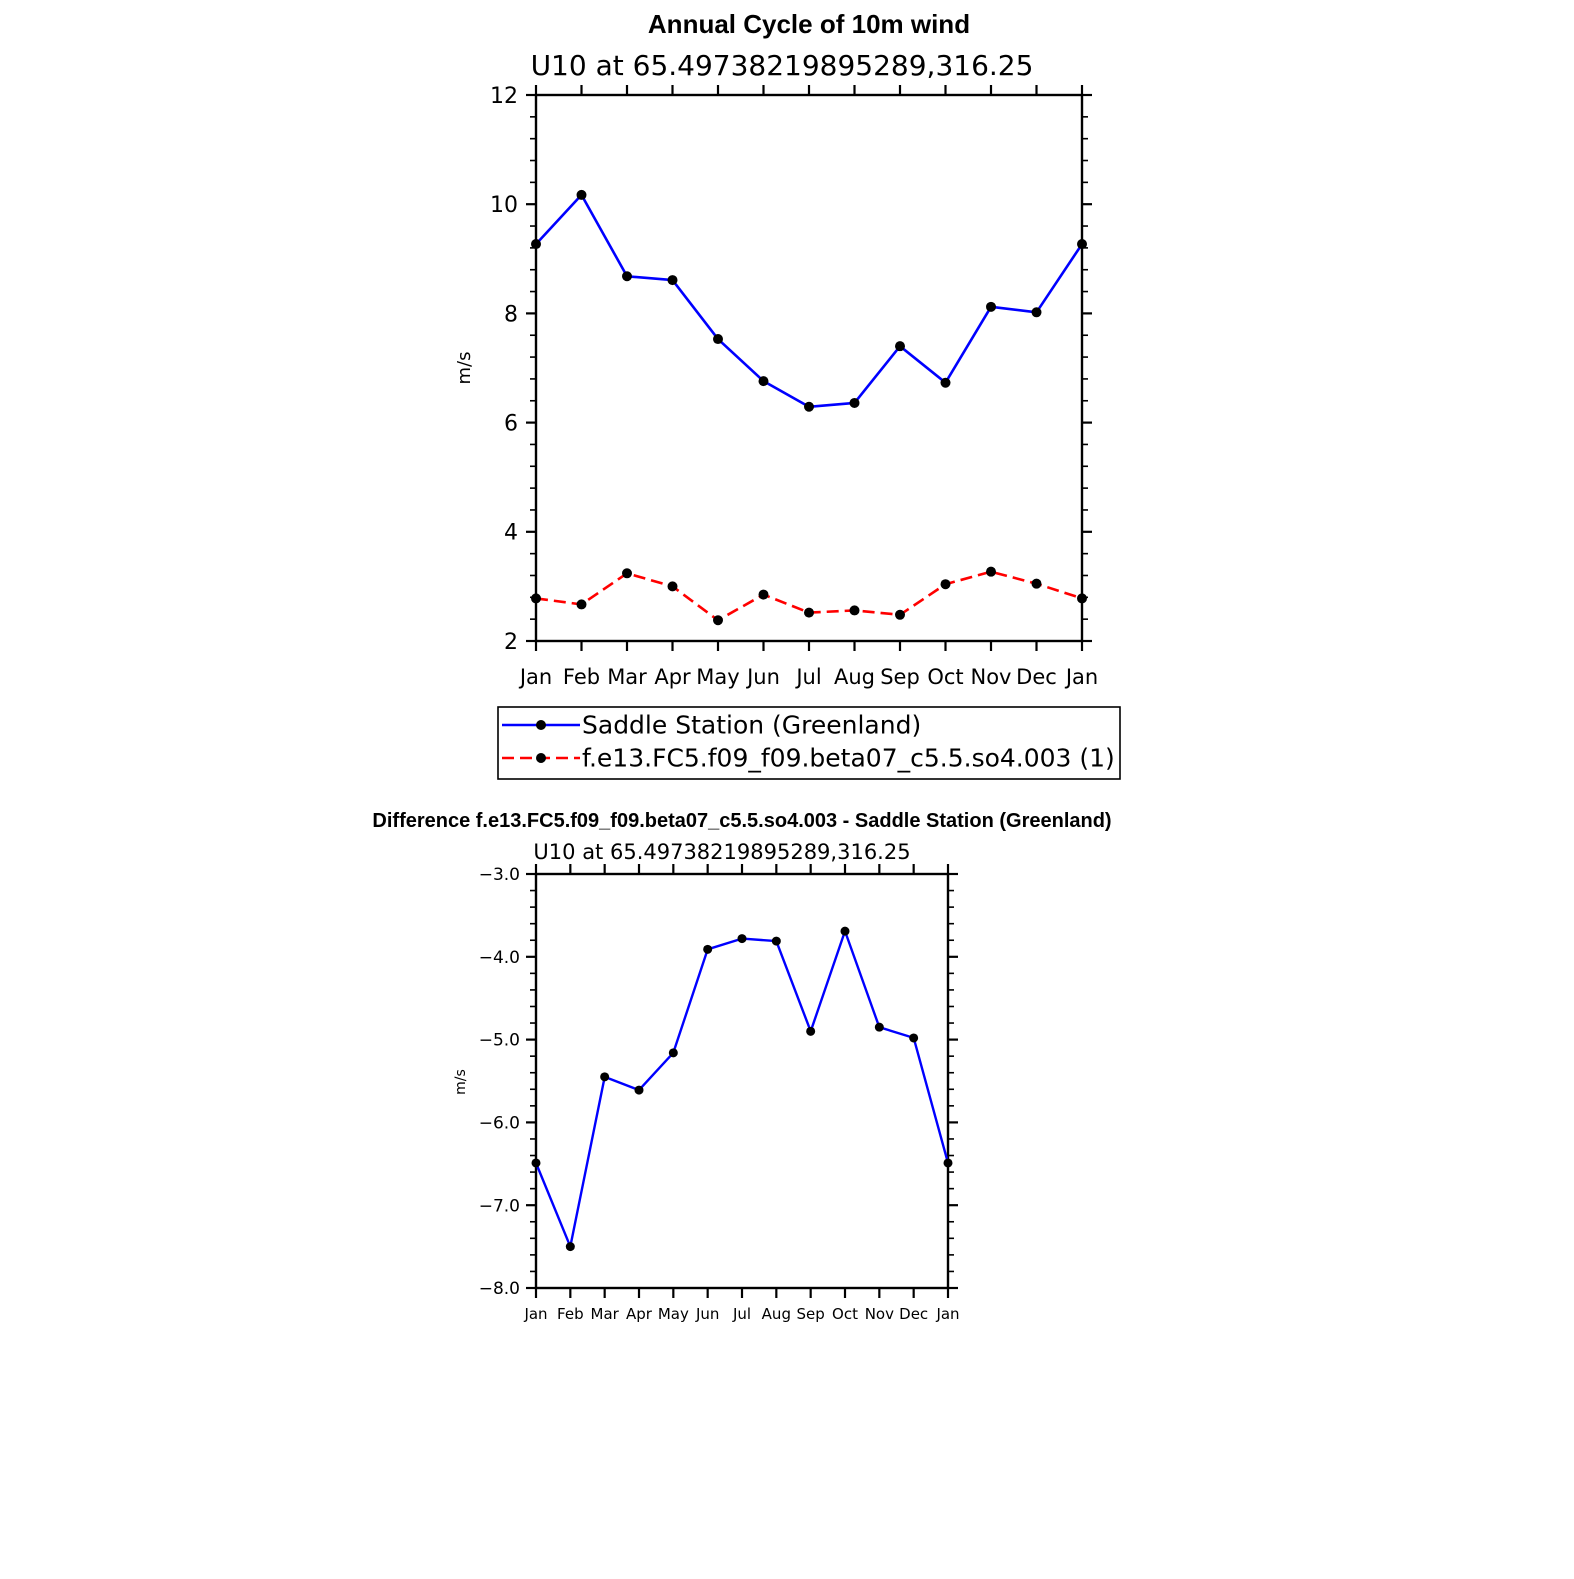  I want to click on legend-box, so click(809, 743).